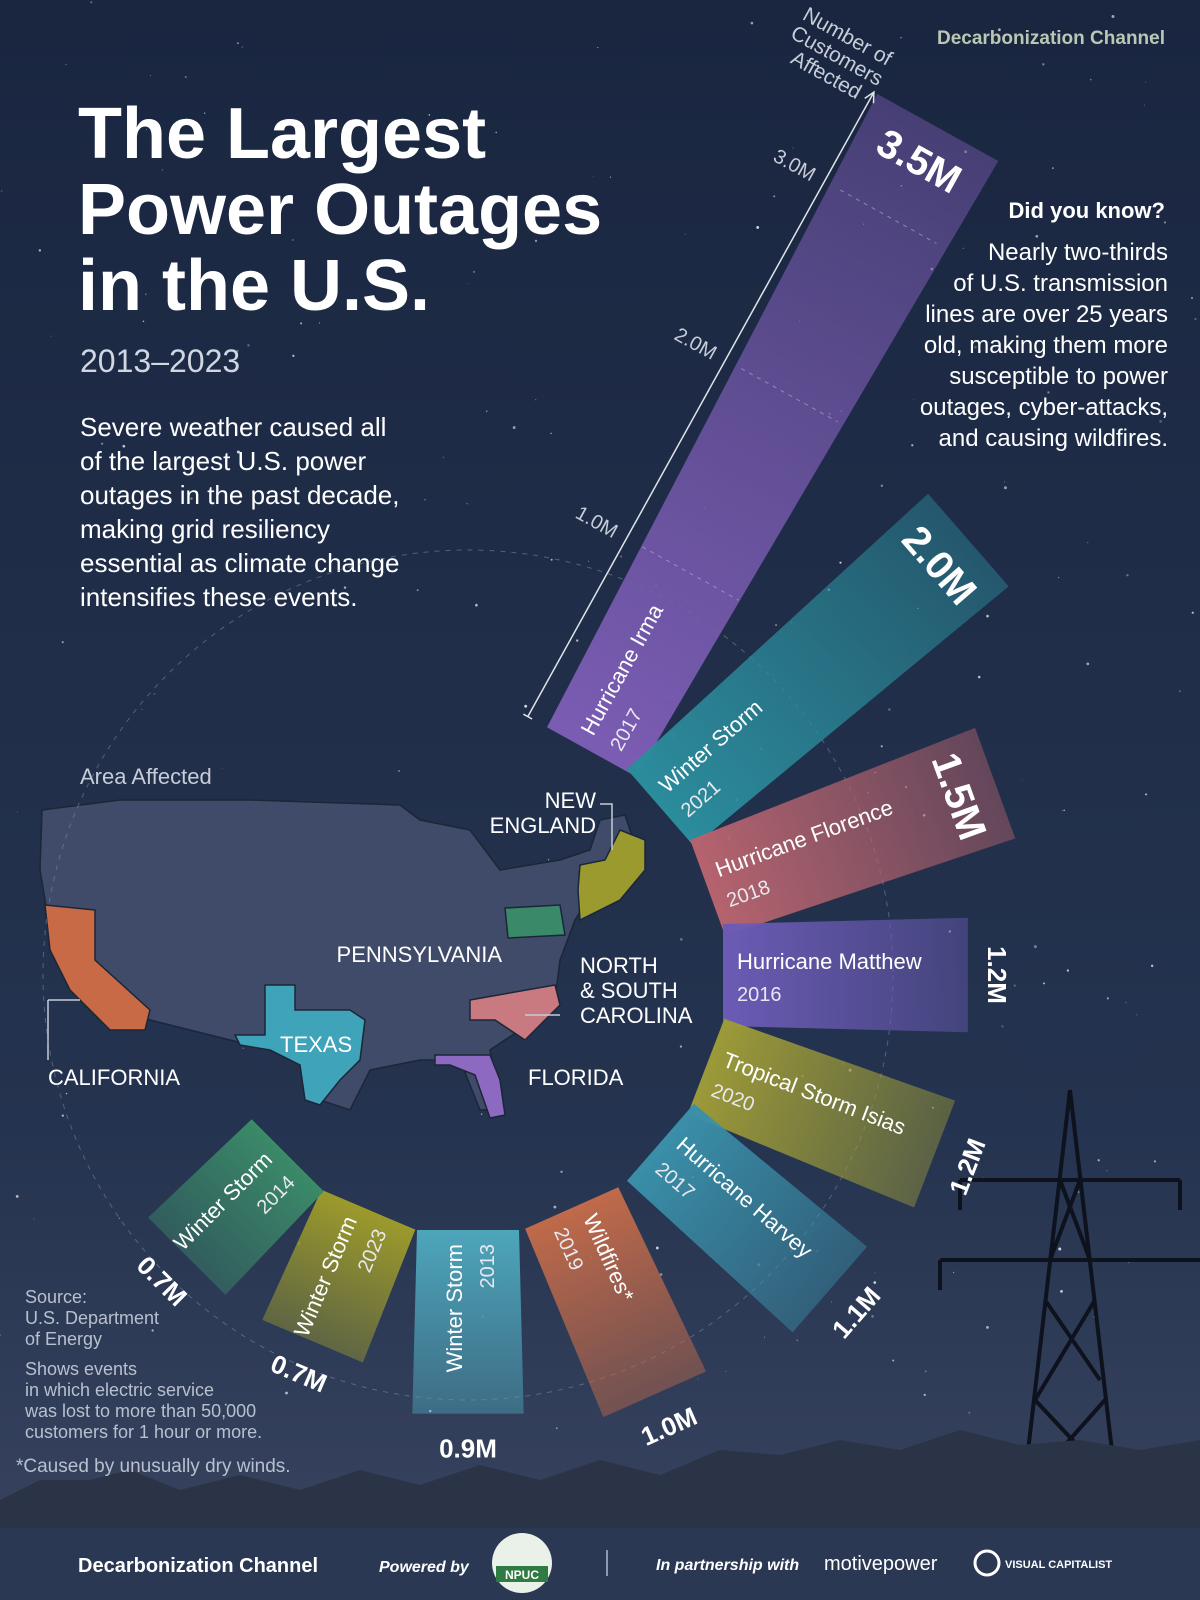 The height and width of the screenshot is (1600, 1200). I want to click on map-title: Area Affected, so click(146, 776).